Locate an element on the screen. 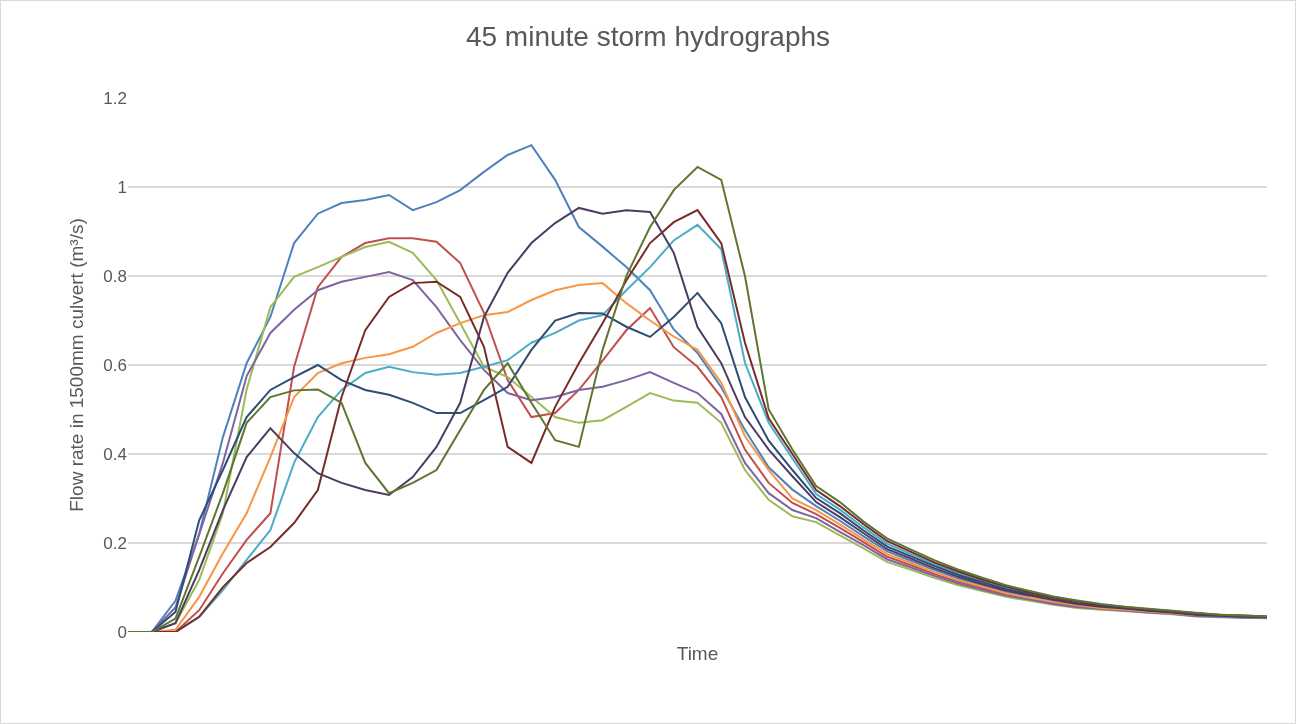 Image resolution: width=1296 pixels, height=724 pixels. x-axis-title: Time is located at coordinates (697, 653).